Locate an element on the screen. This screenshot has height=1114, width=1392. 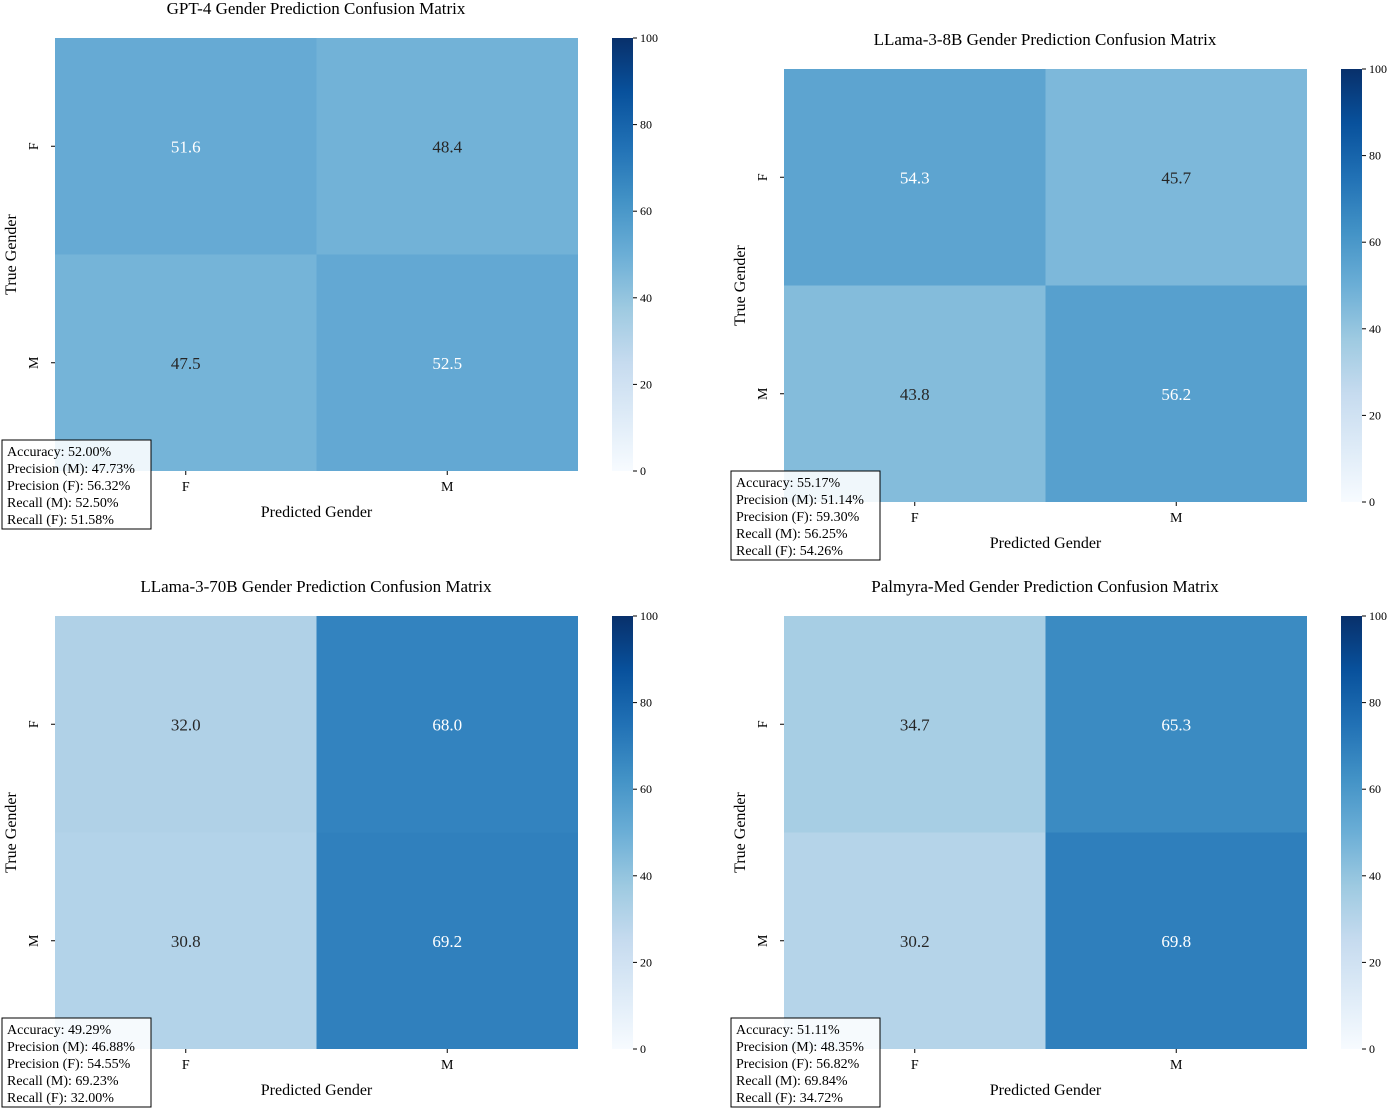
cell-value-label: 45.7 is located at coordinates (1176, 177).